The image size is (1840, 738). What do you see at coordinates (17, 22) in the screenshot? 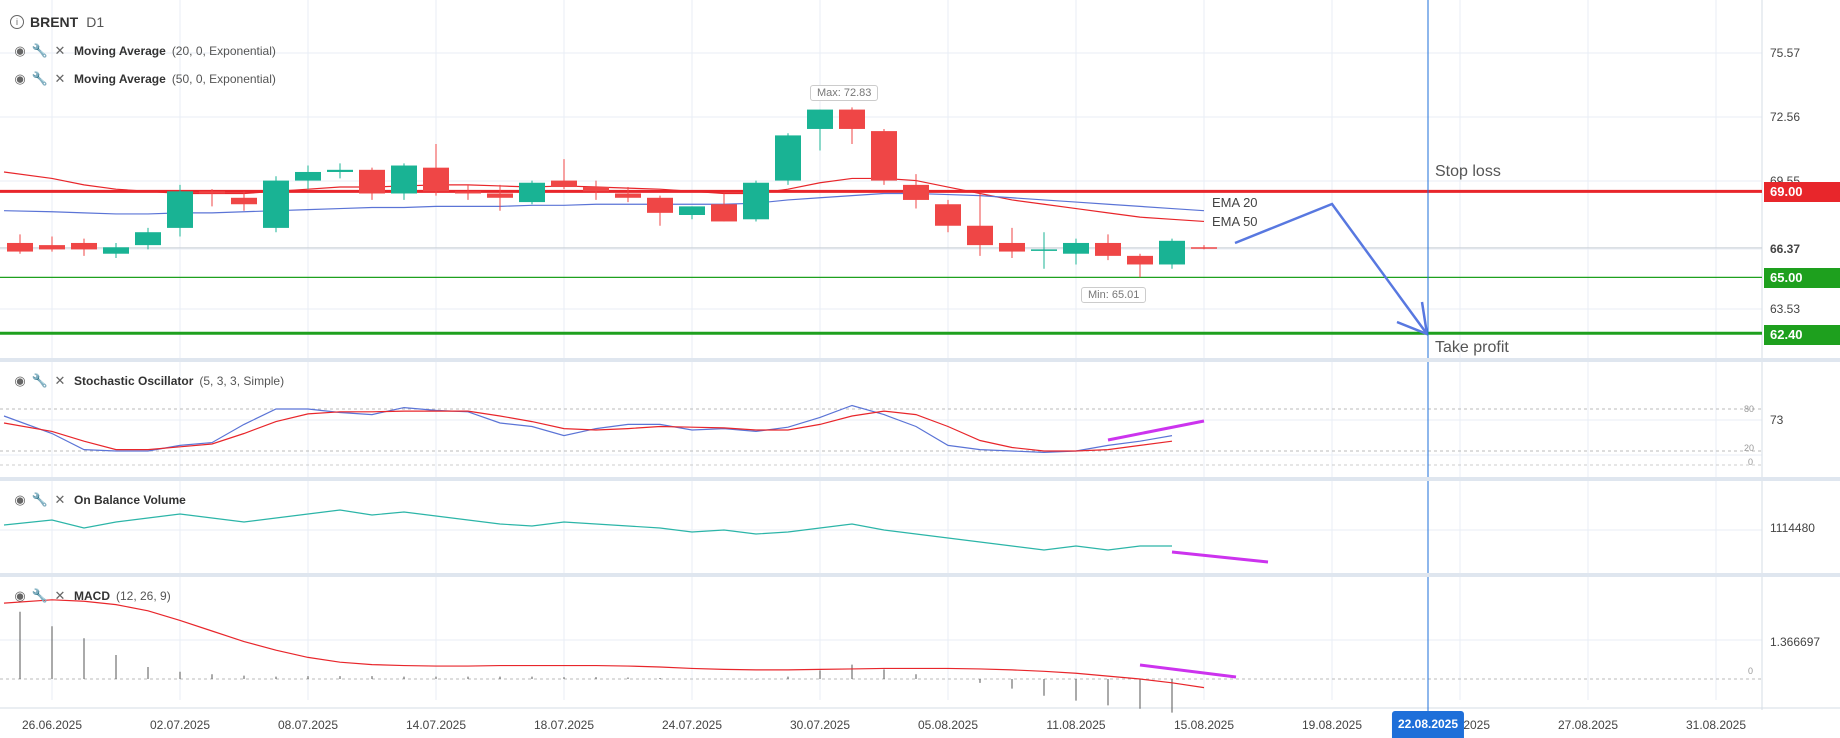
I see `info-circle-icon: i` at bounding box center [17, 22].